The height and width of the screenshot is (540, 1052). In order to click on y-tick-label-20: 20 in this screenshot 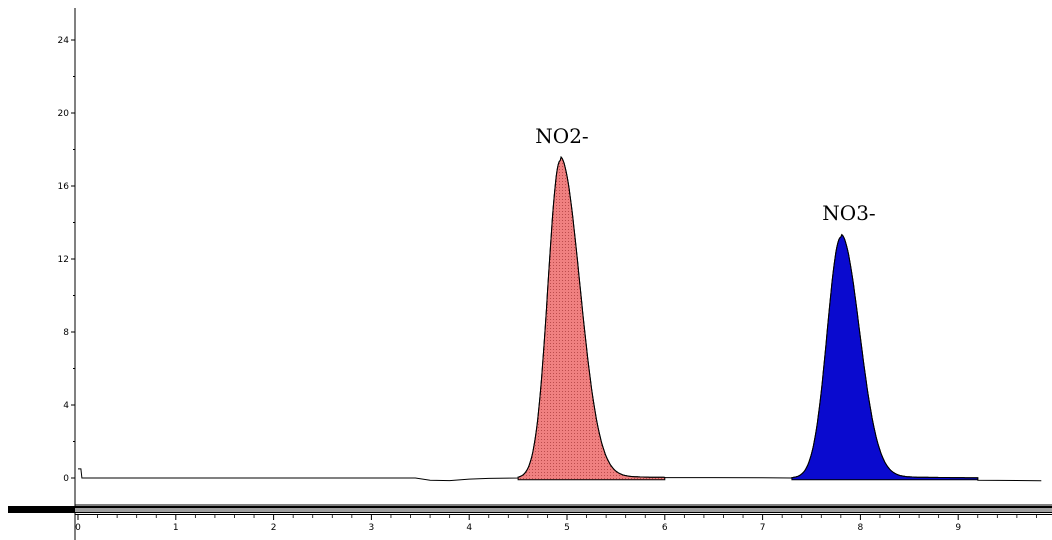, I will do `click(64, 114)`.